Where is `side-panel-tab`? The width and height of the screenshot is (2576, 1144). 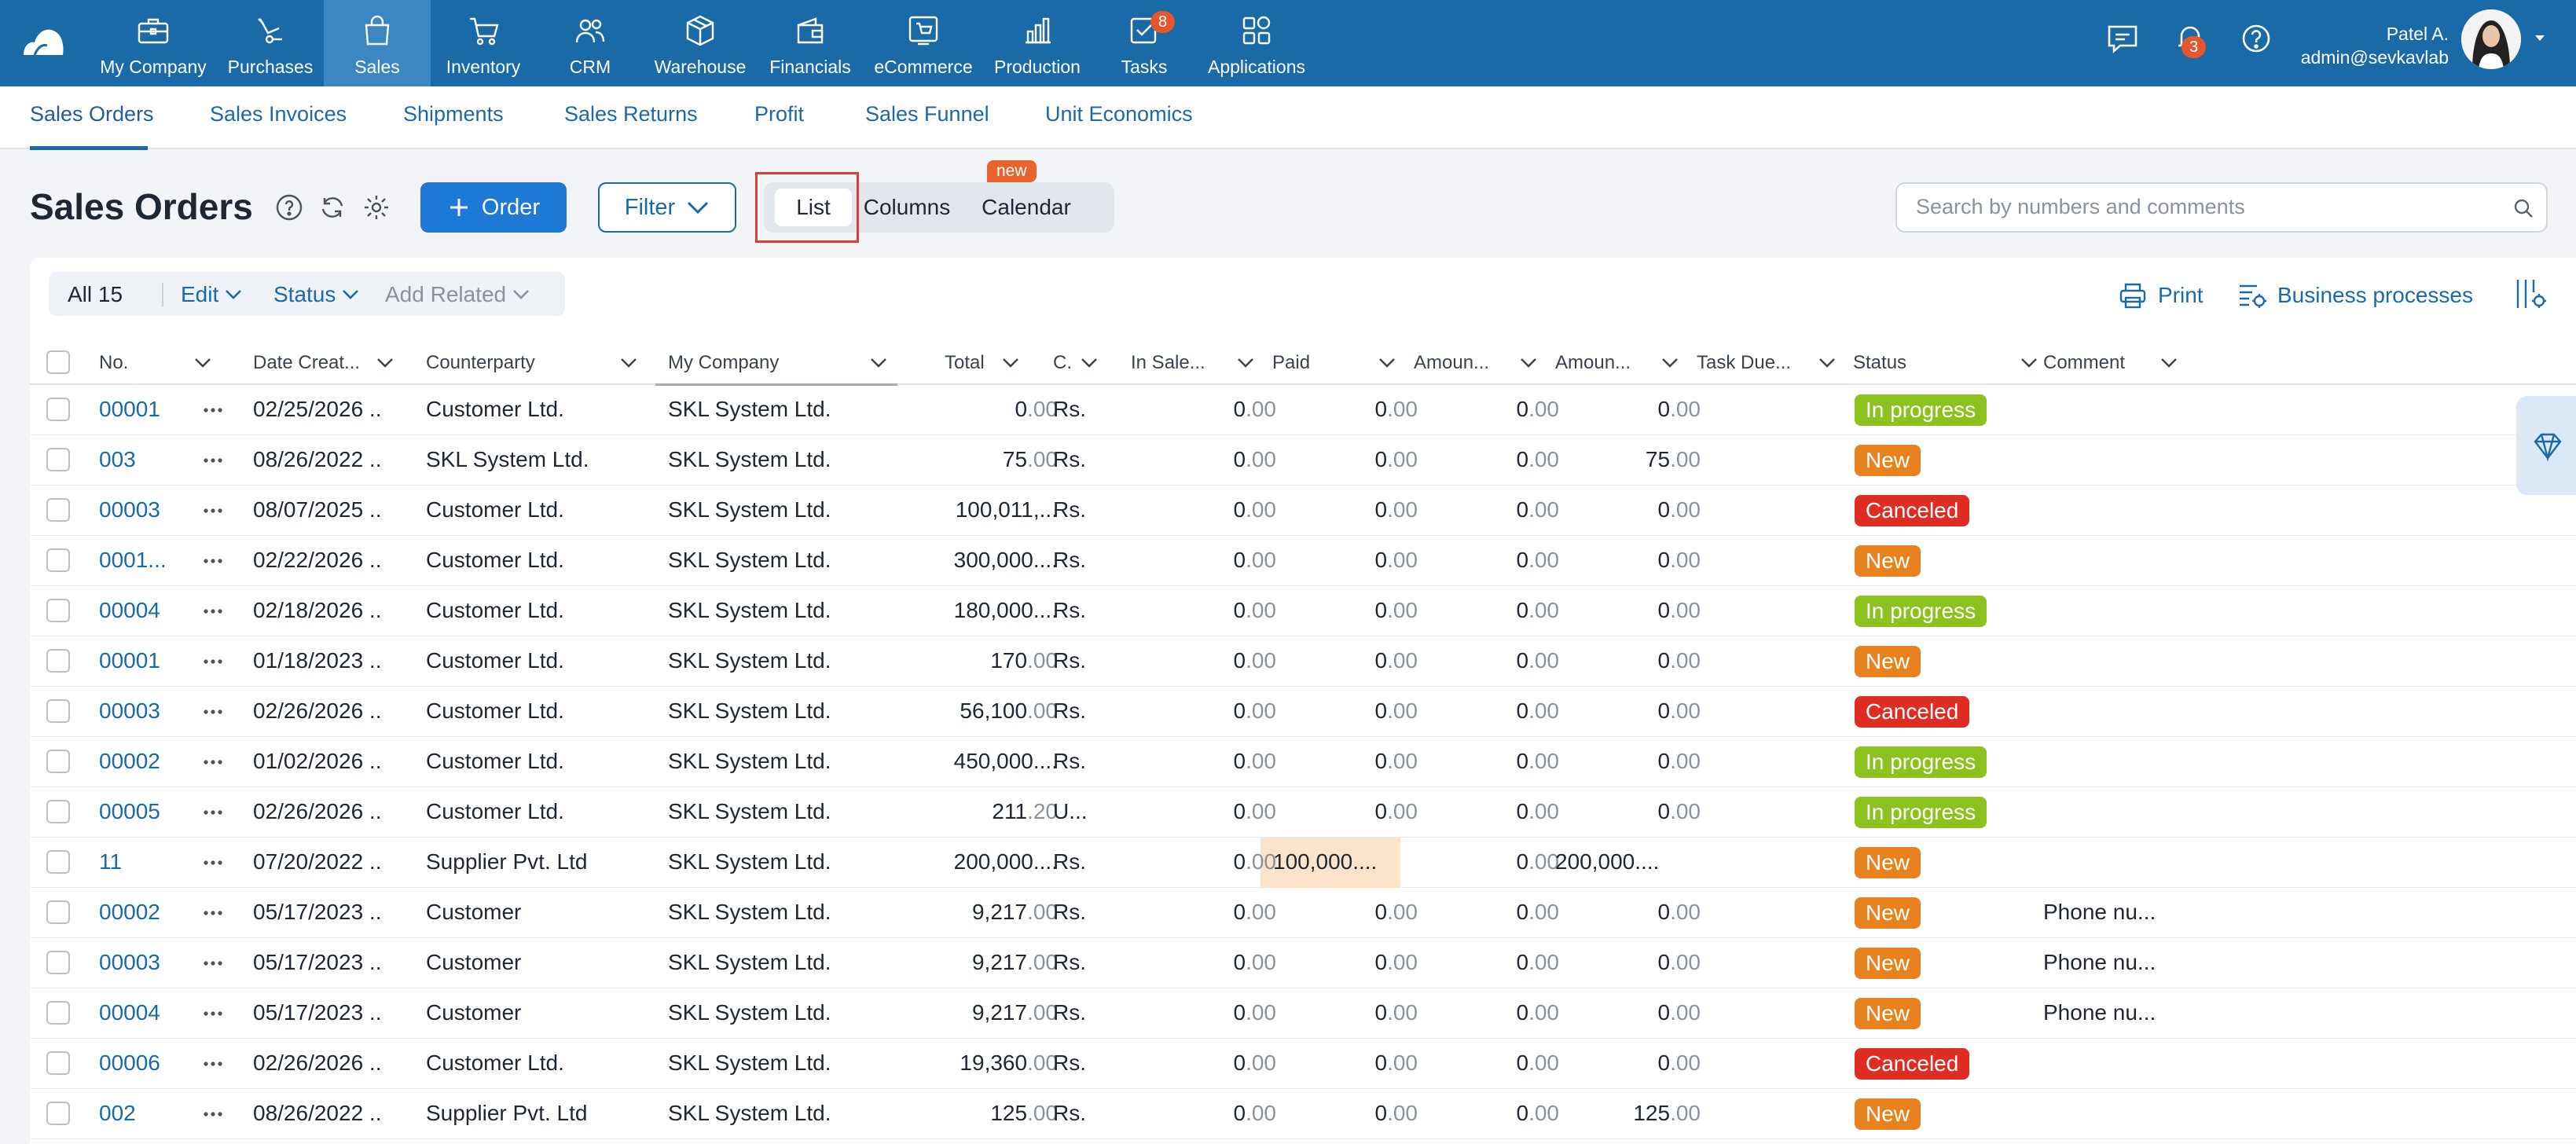 side-panel-tab is located at coordinates (2546, 445).